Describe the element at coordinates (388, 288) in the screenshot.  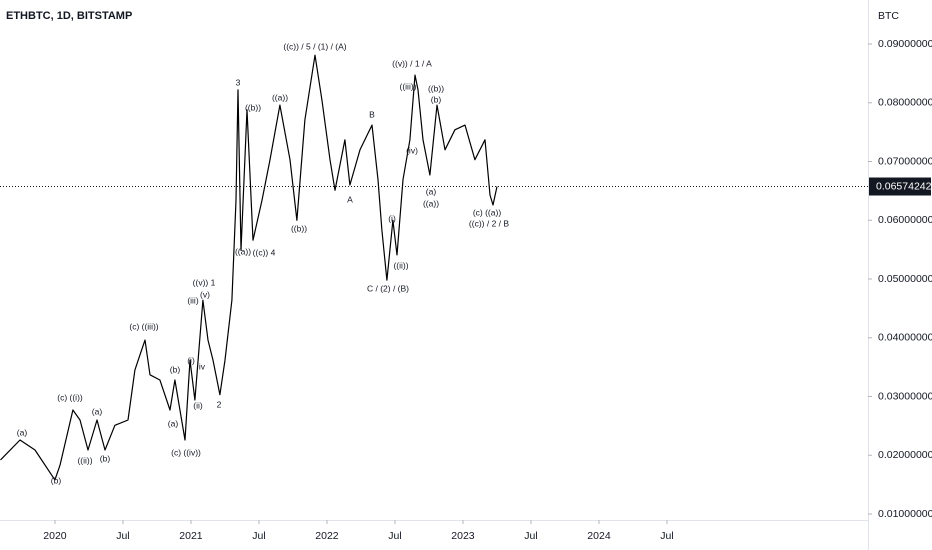
I see `wave-annotation: C / (2) / (B)` at that location.